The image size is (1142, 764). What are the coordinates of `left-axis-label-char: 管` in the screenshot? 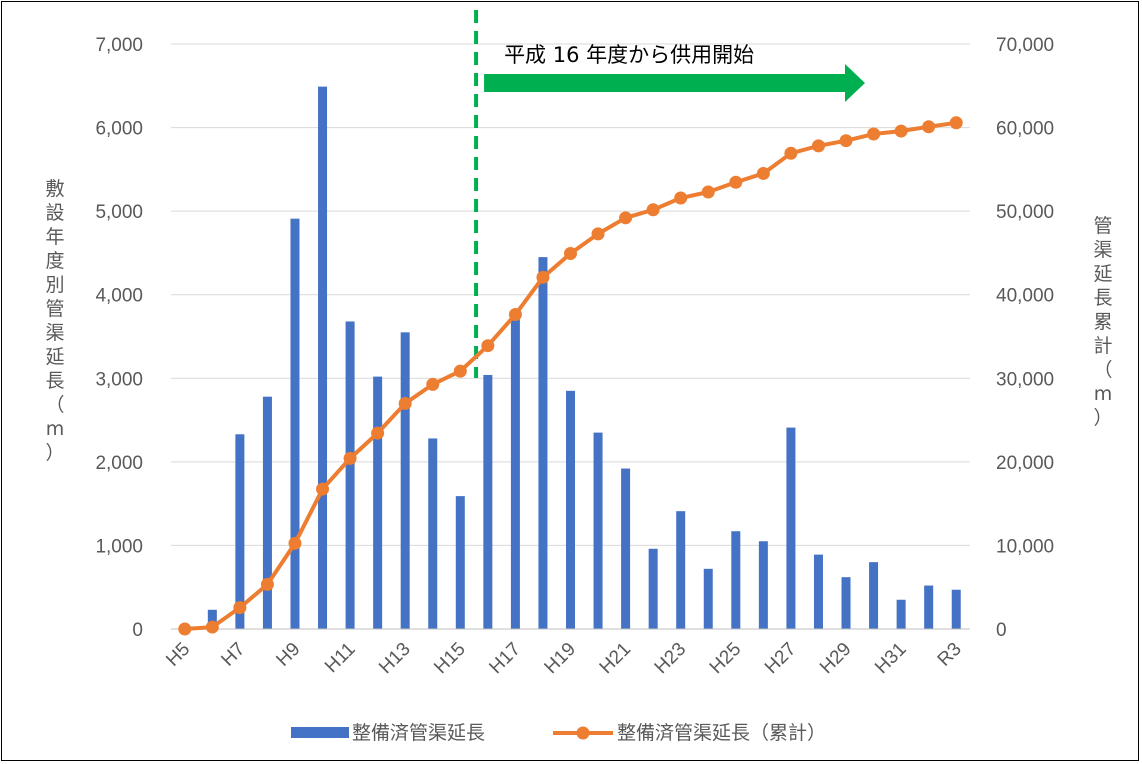 It's located at (54, 309).